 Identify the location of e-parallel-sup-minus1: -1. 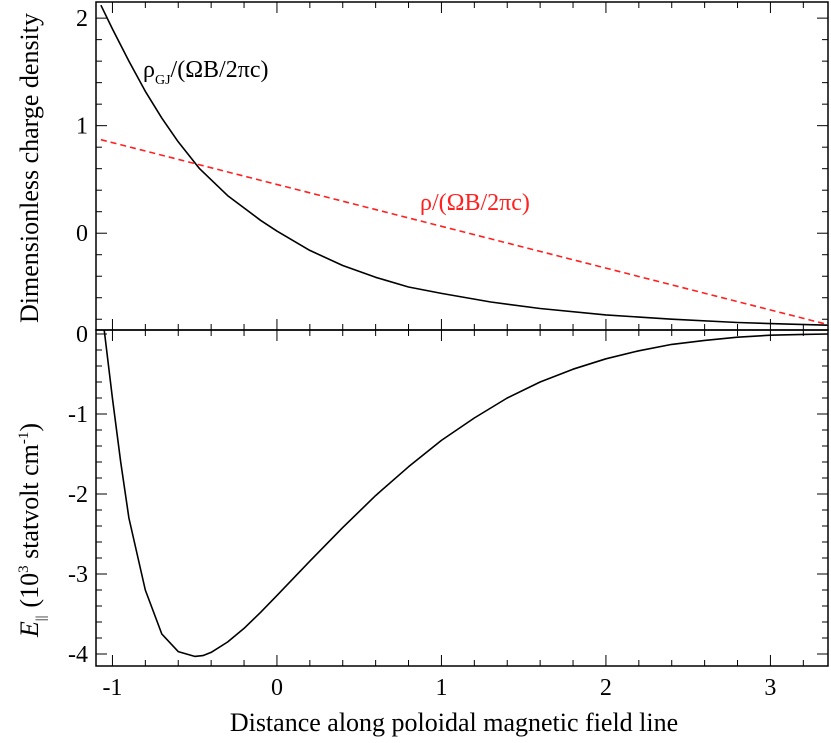
(24, 438).